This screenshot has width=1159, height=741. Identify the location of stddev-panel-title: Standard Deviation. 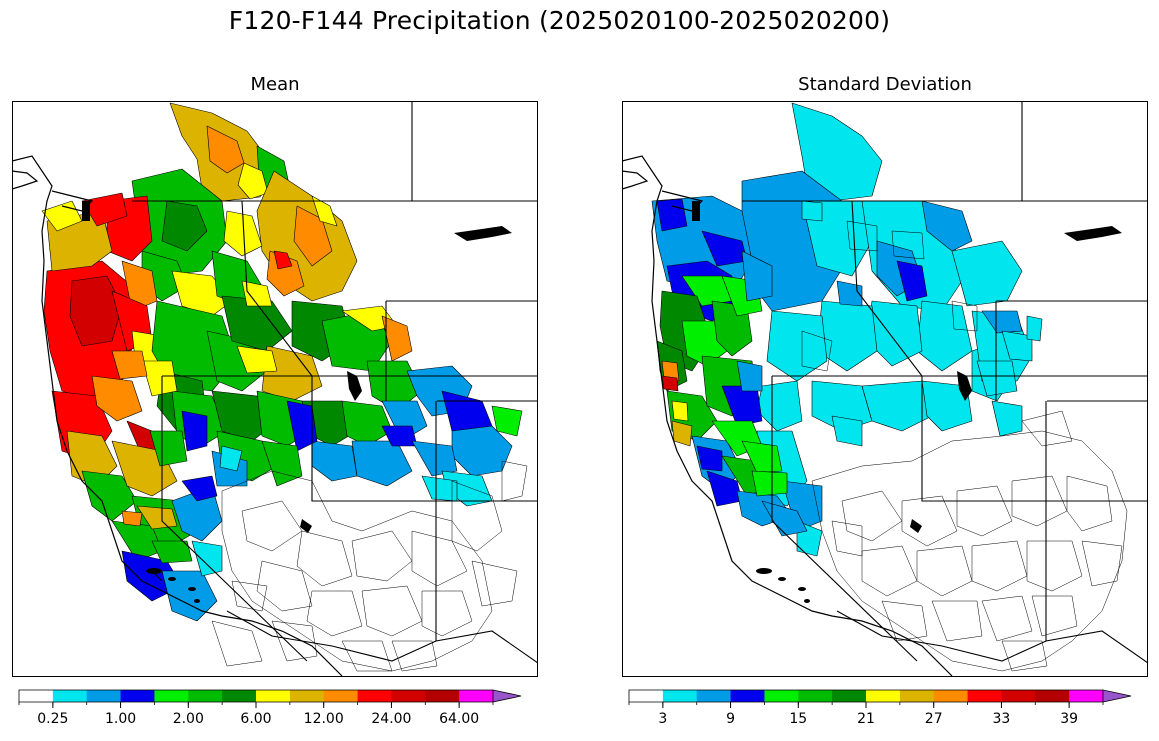
(885, 84).